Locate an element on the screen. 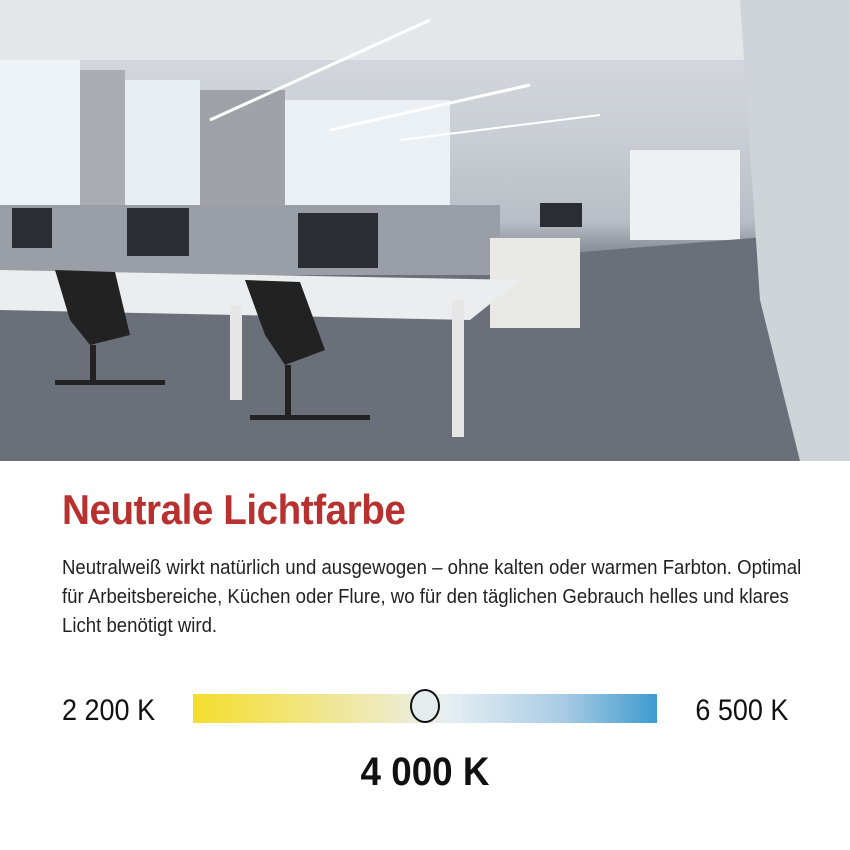 This screenshot has height=850, width=850. color-temperature-scale is located at coordinates (425, 706).